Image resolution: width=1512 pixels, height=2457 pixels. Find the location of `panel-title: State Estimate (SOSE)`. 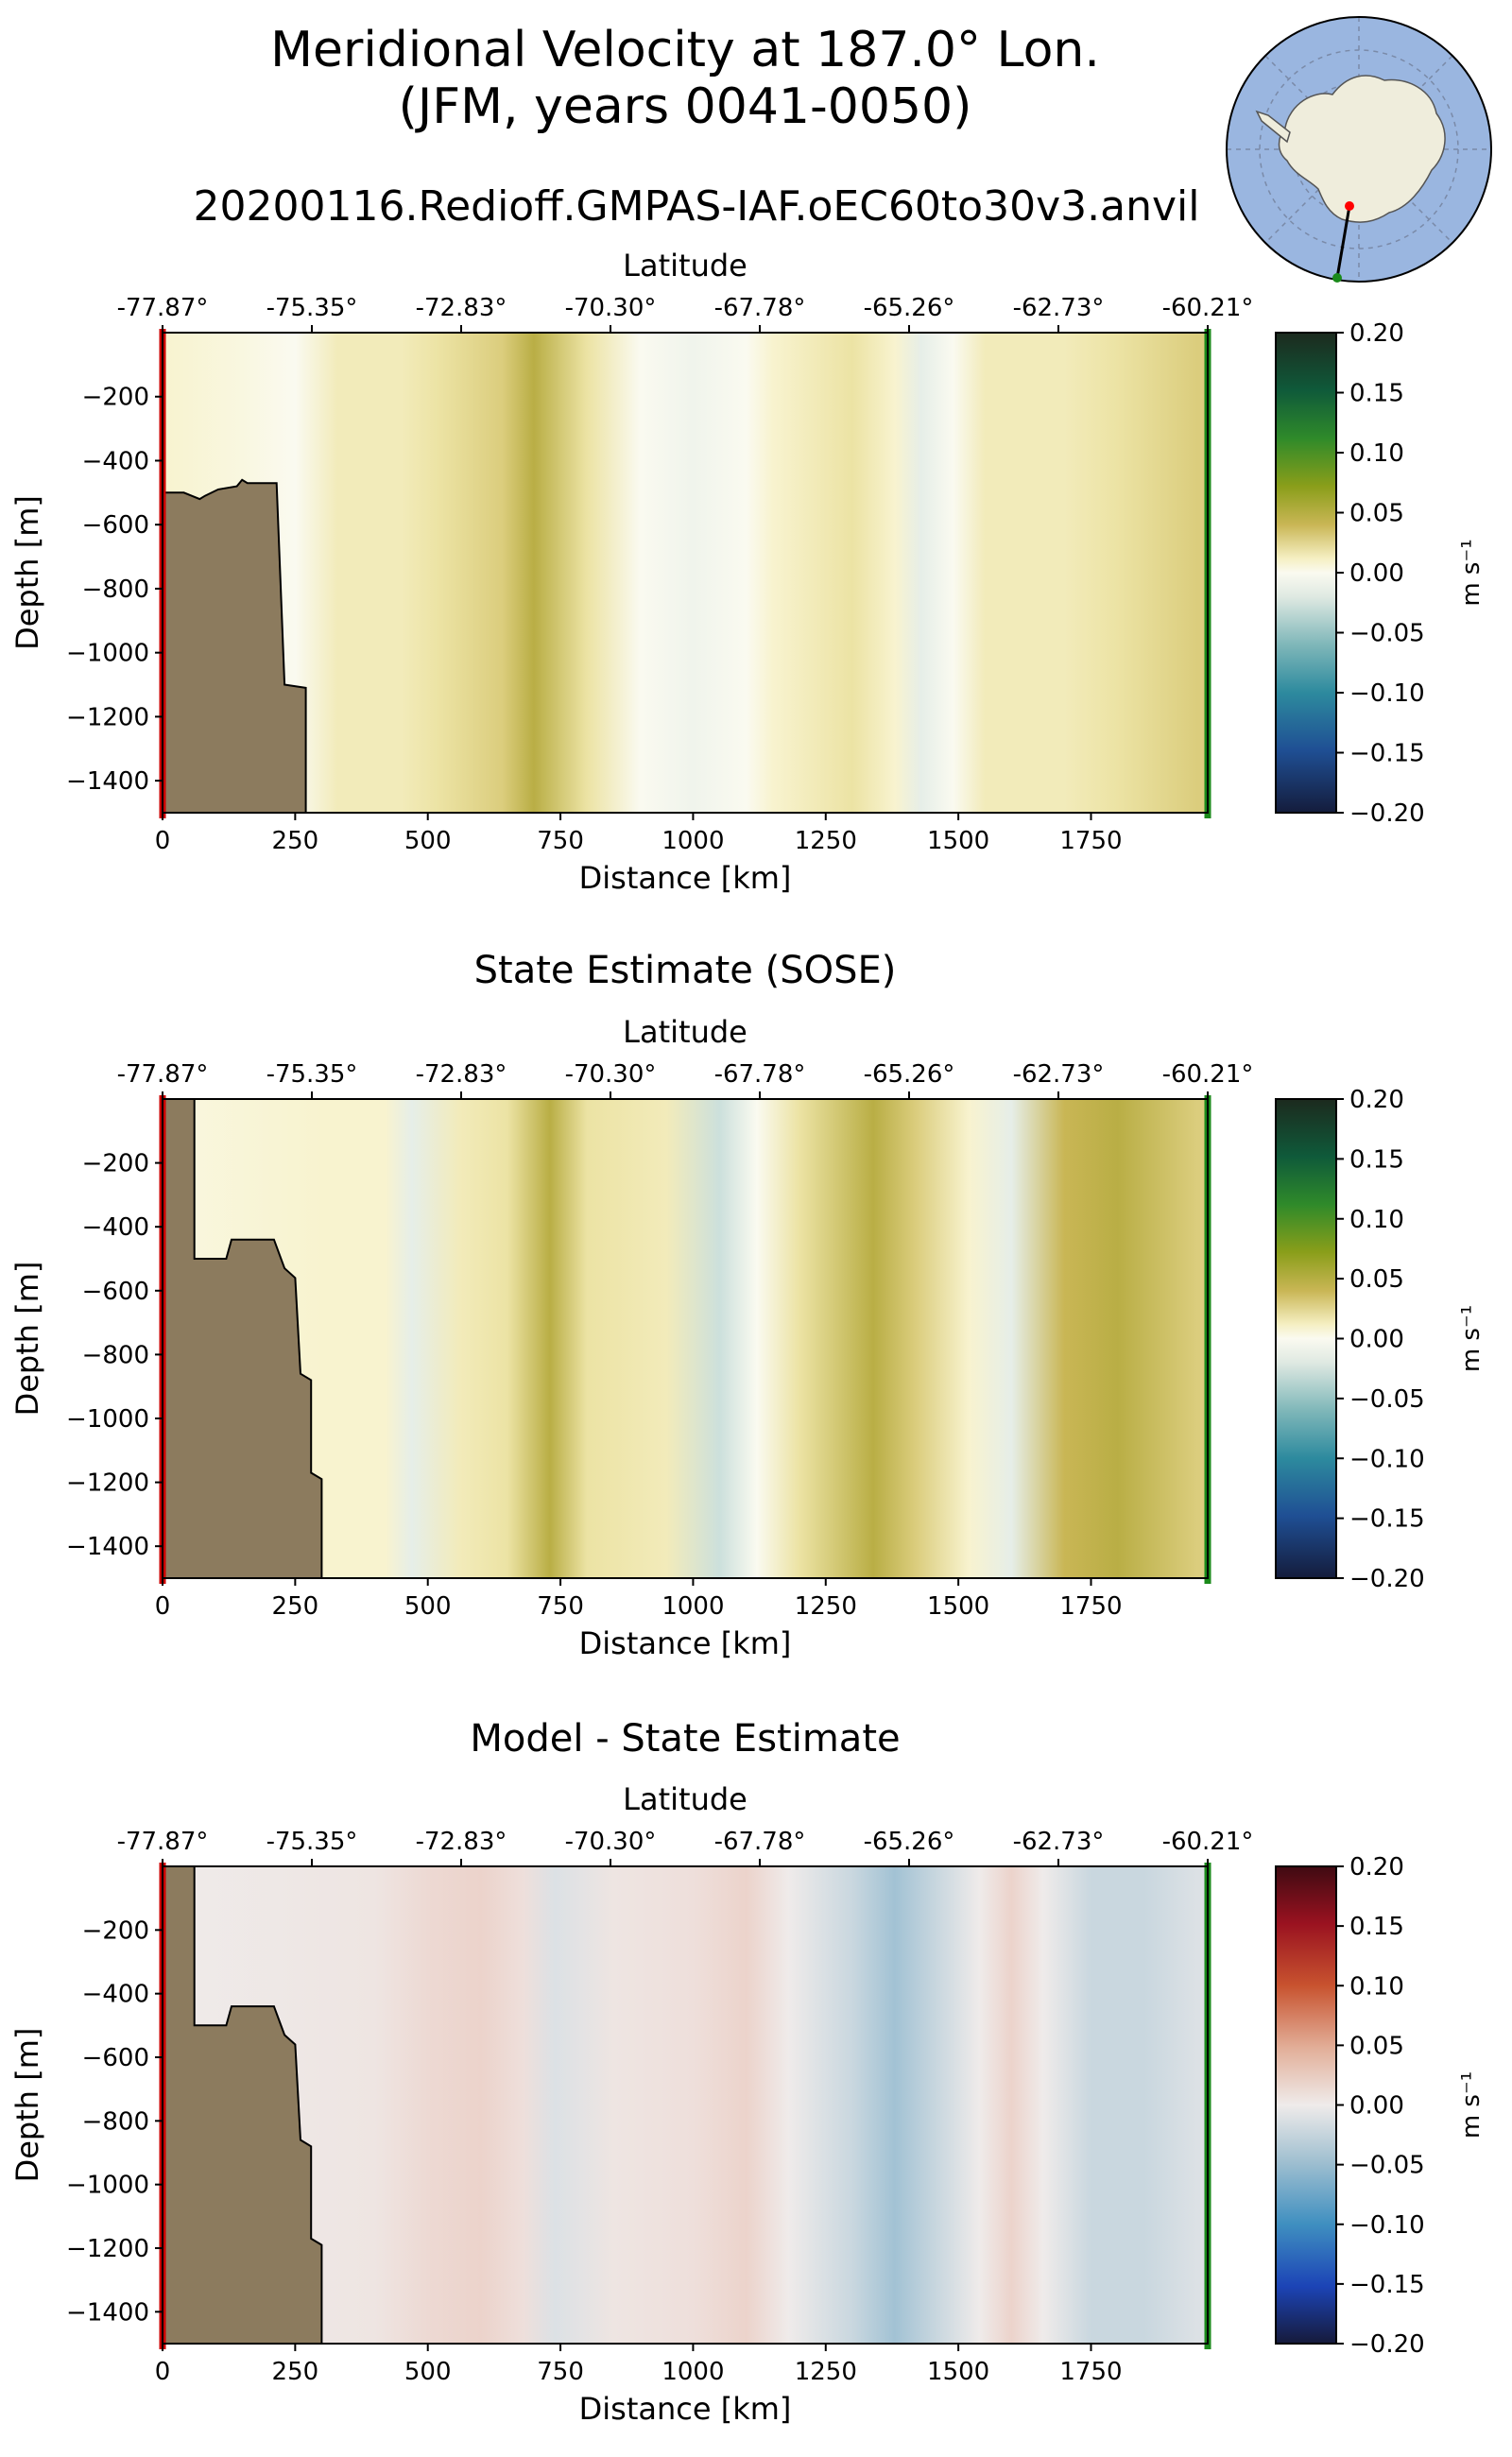

panel-title: State Estimate (SOSE) is located at coordinates (685, 970).